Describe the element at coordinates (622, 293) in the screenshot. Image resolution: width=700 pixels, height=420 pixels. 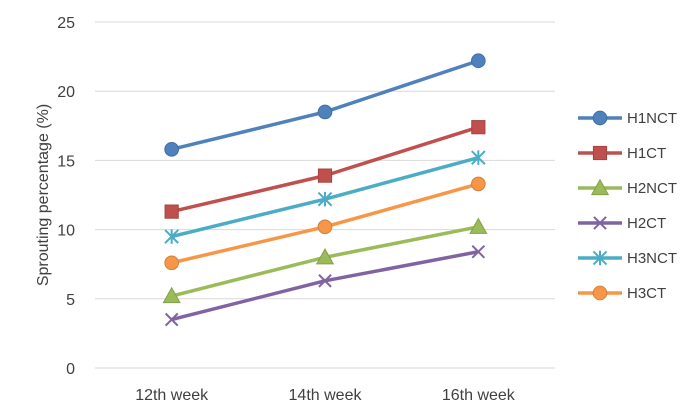
I see `legend-item-h3ct: H3CT` at that location.